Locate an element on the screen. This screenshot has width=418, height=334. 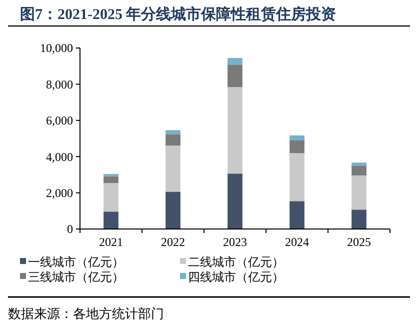
legend-label: 三线城市（亿元） is located at coordinates (76, 277).